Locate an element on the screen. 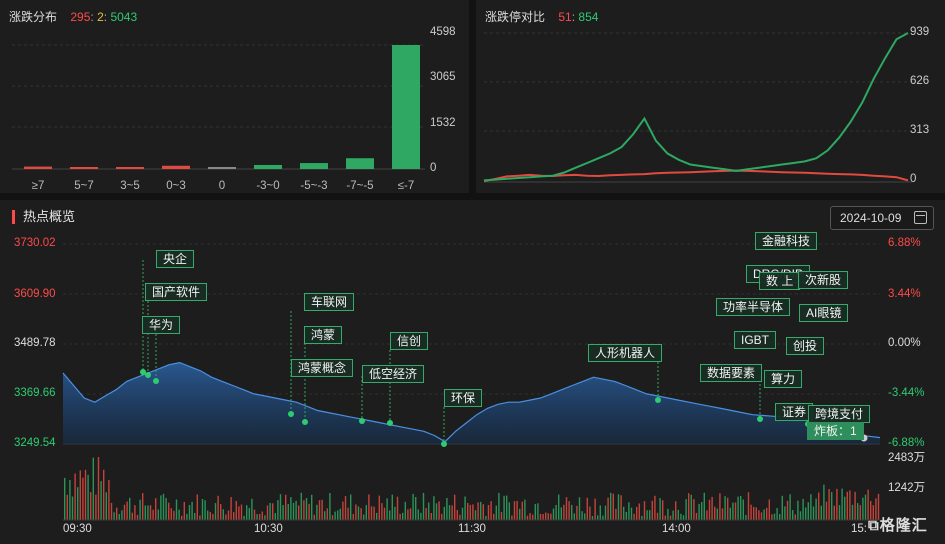 This screenshot has height=544, width=945. tag-hongmeng-concept: 鸿蒙概念 is located at coordinates (322, 368).